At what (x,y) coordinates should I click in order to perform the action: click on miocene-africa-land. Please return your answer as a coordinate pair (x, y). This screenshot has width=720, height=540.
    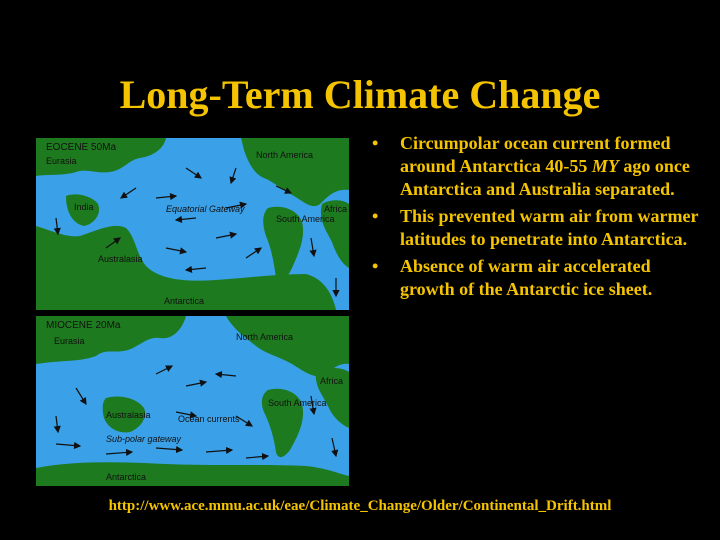
    Looking at the image, I should click on (332, 397).